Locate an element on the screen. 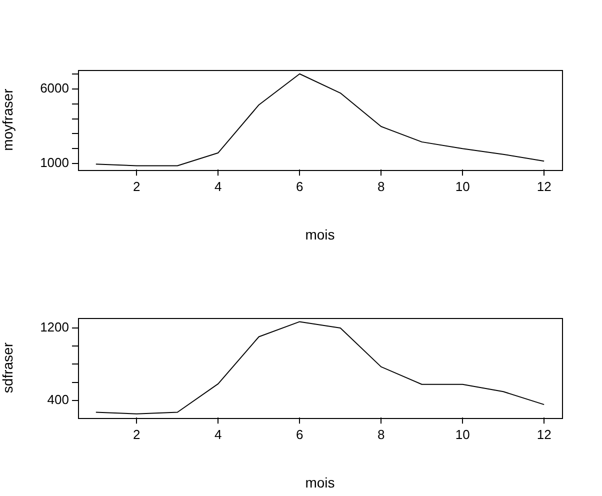  y-axis-title: sdfraser is located at coordinates (8, 368).